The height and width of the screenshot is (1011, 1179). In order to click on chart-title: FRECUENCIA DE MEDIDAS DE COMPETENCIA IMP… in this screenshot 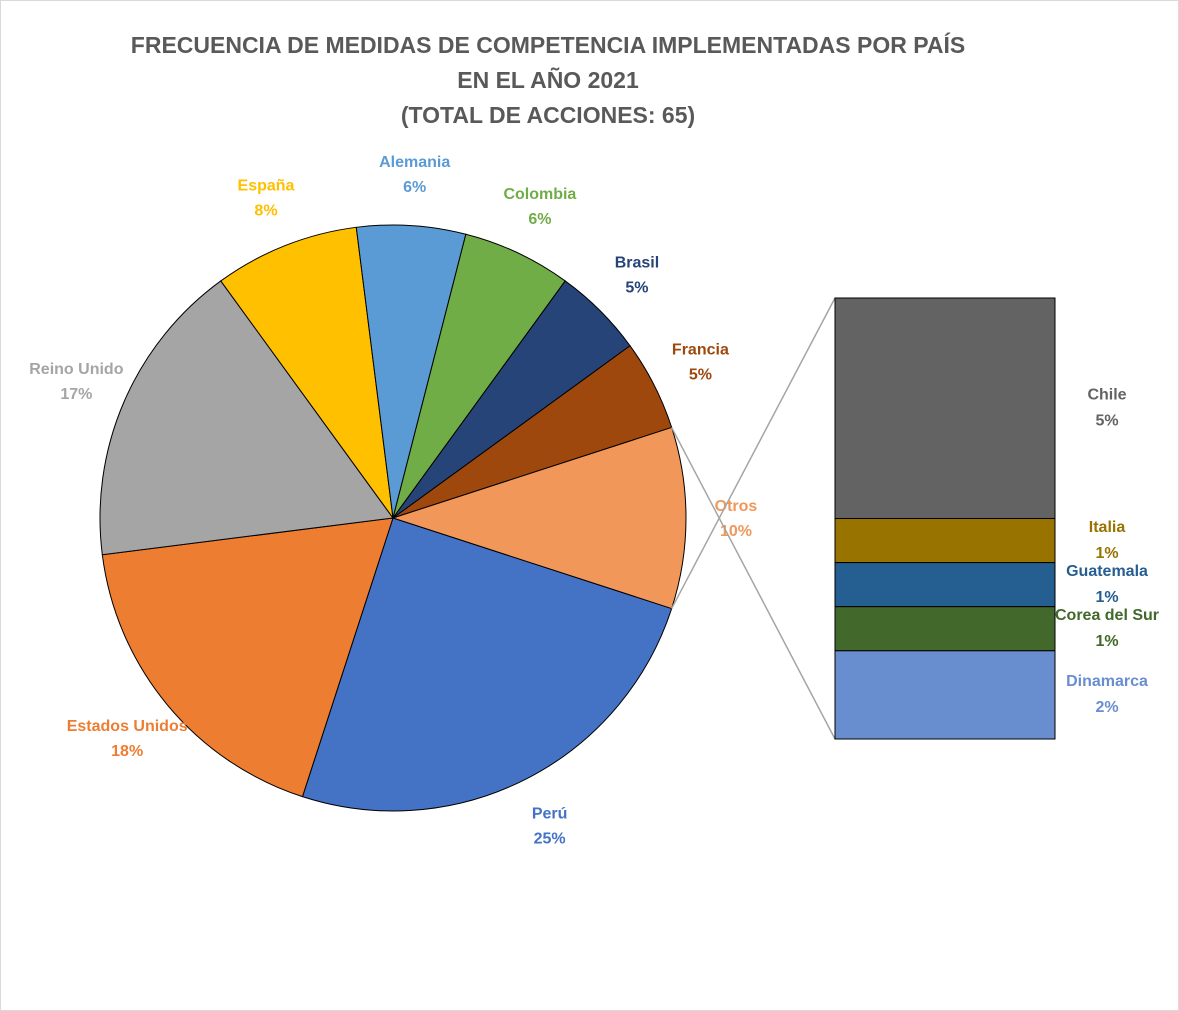, I will do `click(548, 44)`.